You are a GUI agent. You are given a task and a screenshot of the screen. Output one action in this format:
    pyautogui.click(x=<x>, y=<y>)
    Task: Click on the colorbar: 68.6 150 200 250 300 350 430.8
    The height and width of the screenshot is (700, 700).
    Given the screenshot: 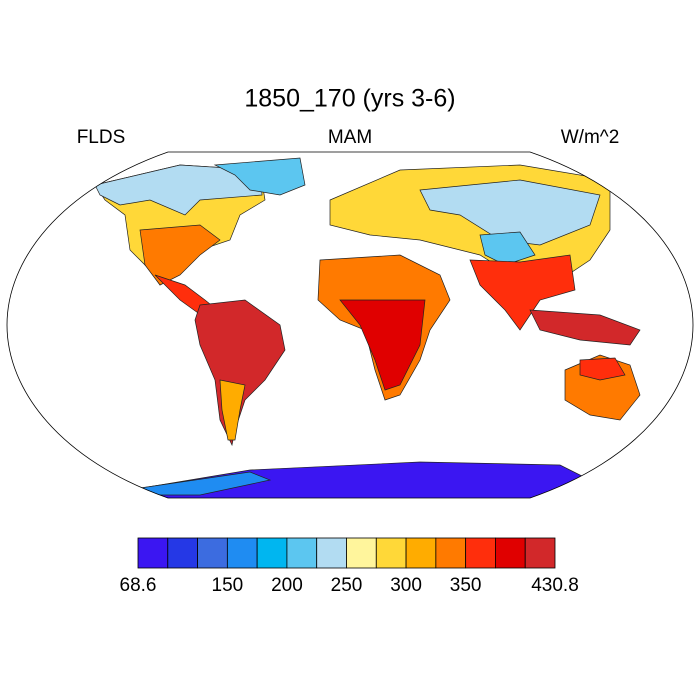 What is the action you would take?
    pyautogui.click(x=349, y=566)
    